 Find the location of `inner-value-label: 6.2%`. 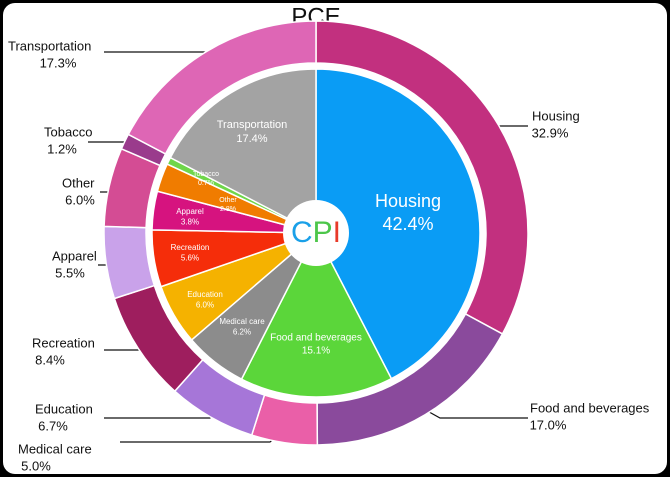

inner-value-label: 6.2% is located at coordinates (242, 332).